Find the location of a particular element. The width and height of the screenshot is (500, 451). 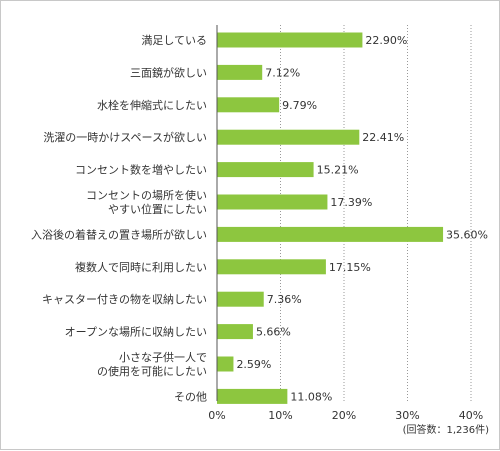

value-label-3: 22.41% is located at coordinates (383, 137).